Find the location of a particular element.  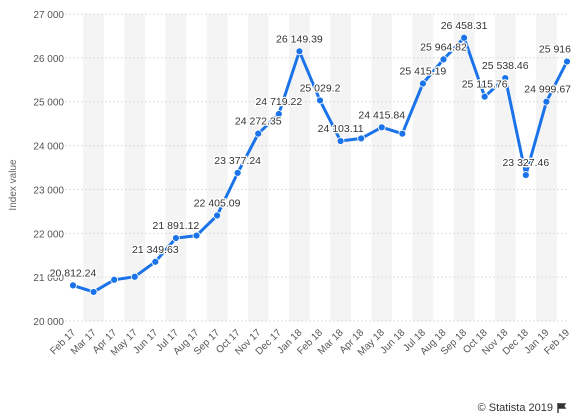

y-axis-label: Index value is located at coordinates (13, 185).